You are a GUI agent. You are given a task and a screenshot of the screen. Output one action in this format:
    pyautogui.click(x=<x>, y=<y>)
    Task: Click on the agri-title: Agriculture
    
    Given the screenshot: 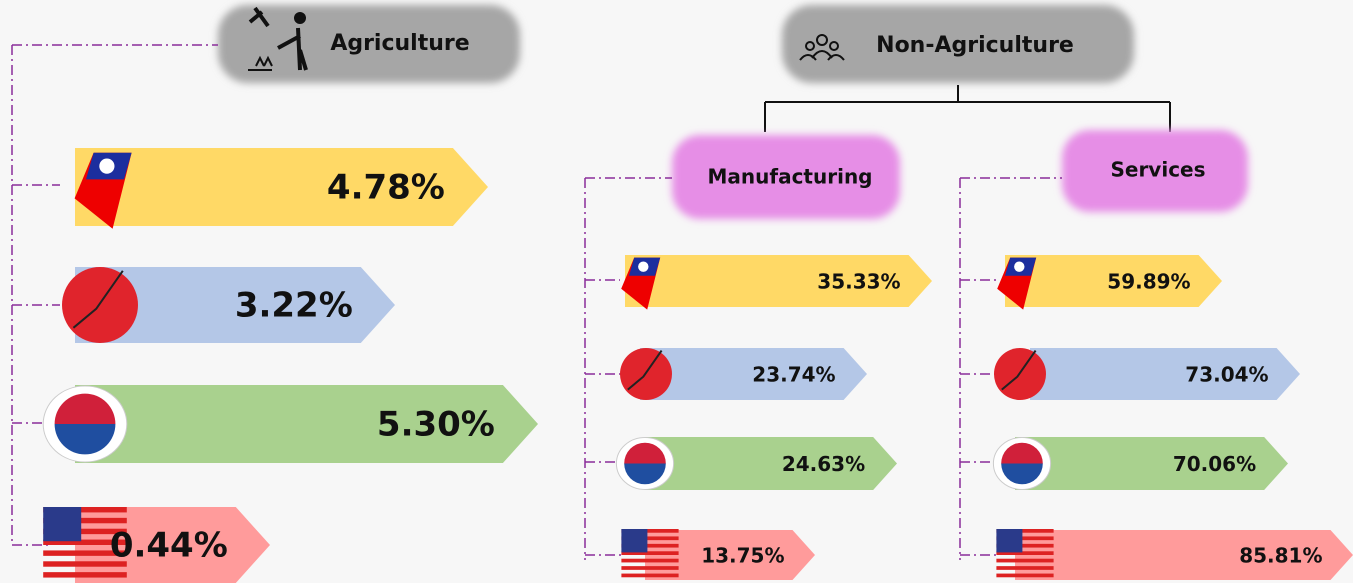 What is the action you would take?
    pyautogui.click(x=399, y=43)
    